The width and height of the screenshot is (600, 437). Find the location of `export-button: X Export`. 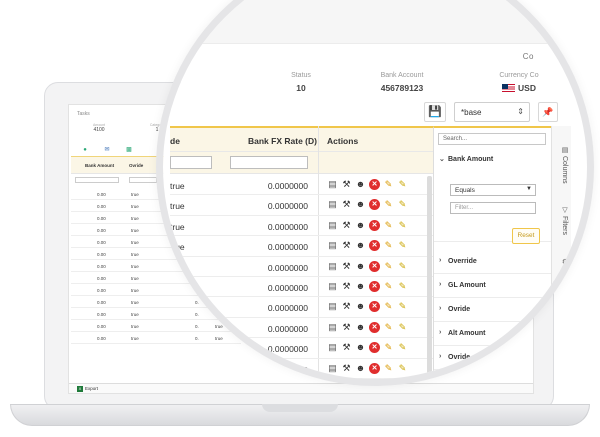

export-button: X Export is located at coordinates (87, 389).